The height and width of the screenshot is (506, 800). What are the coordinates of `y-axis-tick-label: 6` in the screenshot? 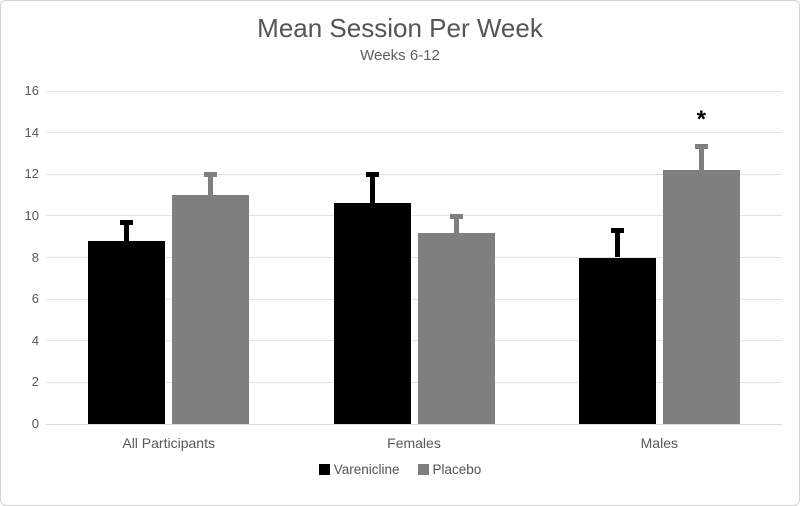 It's located at (35, 299).